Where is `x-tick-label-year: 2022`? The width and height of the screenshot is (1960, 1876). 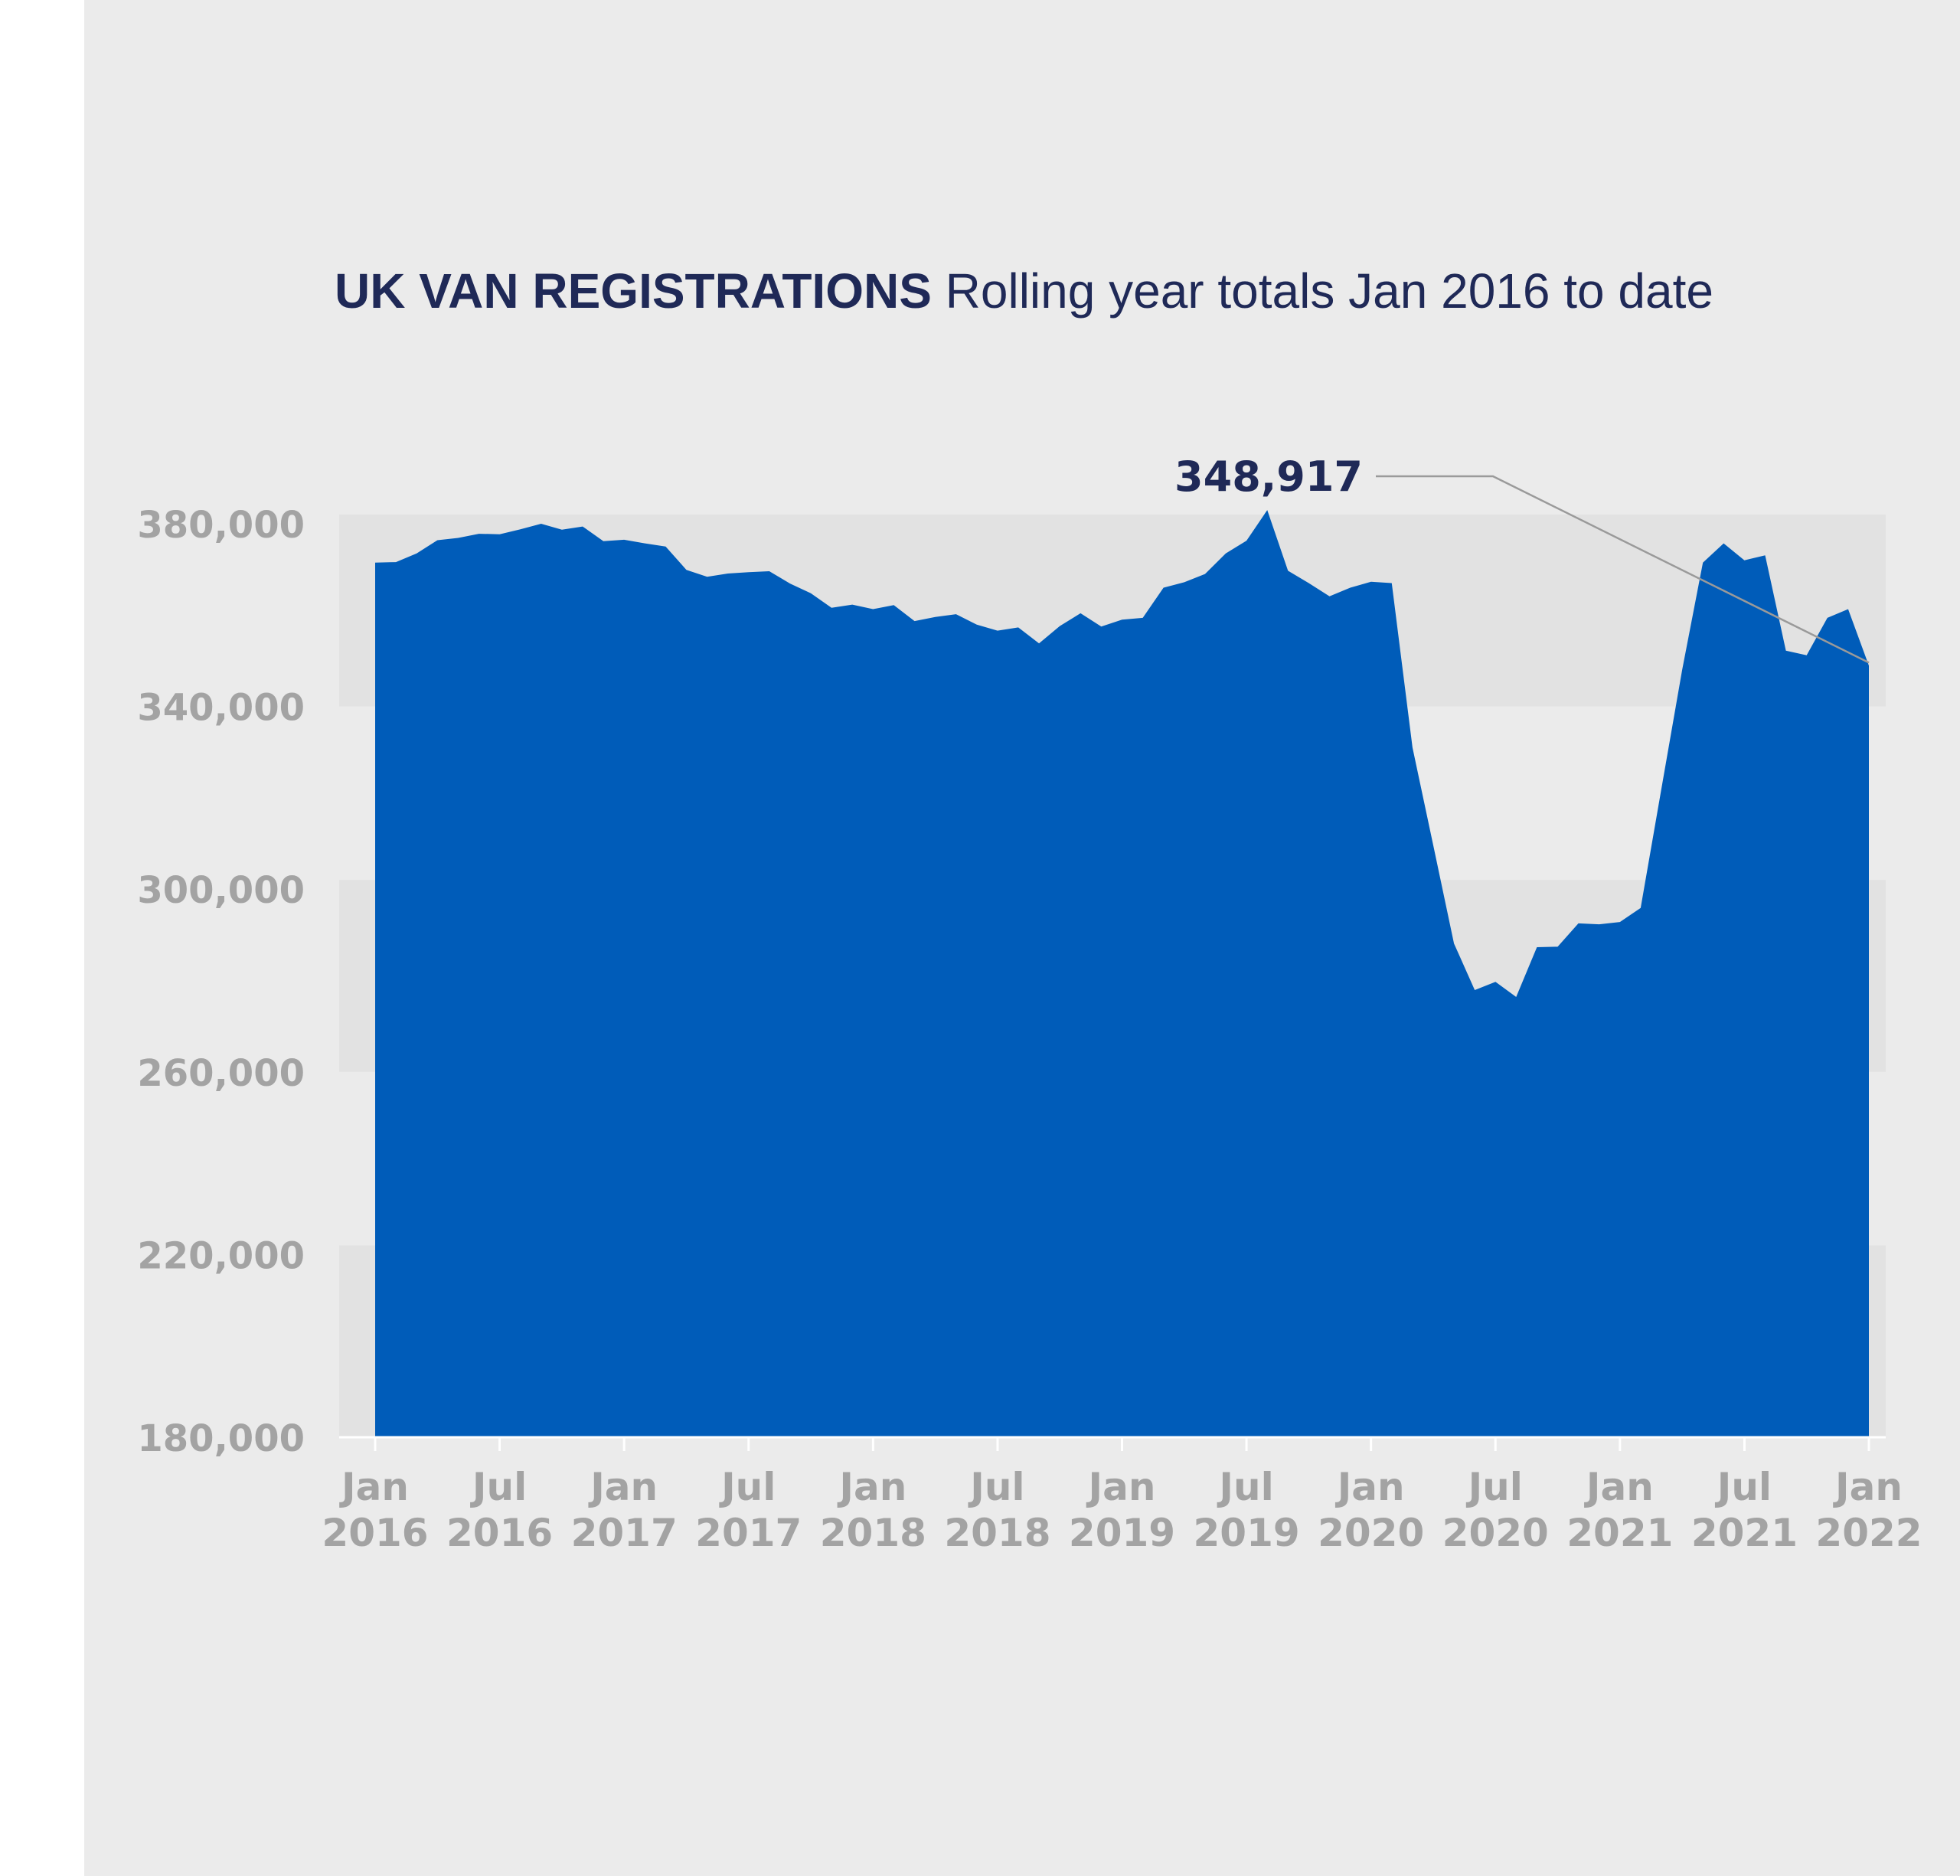 x-tick-label-year: 2022 is located at coordinates (1868, 1533).